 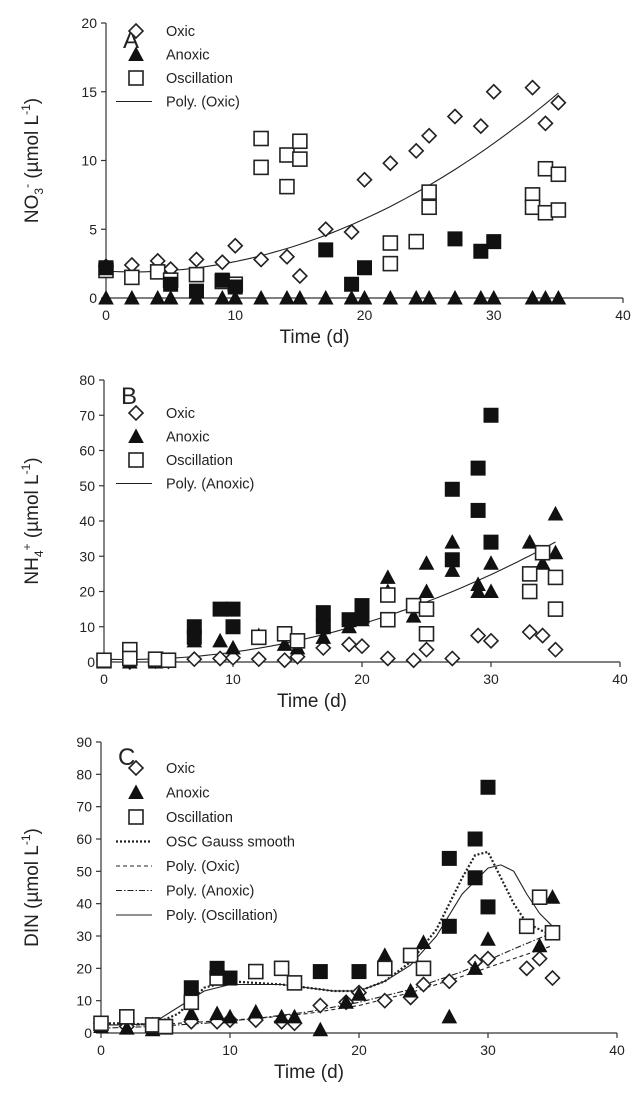 What do you see at coordinates (309, 1072) in the screenshot?
I see `x-axis-label: Time (d)` at bounding box center [309, 1072].